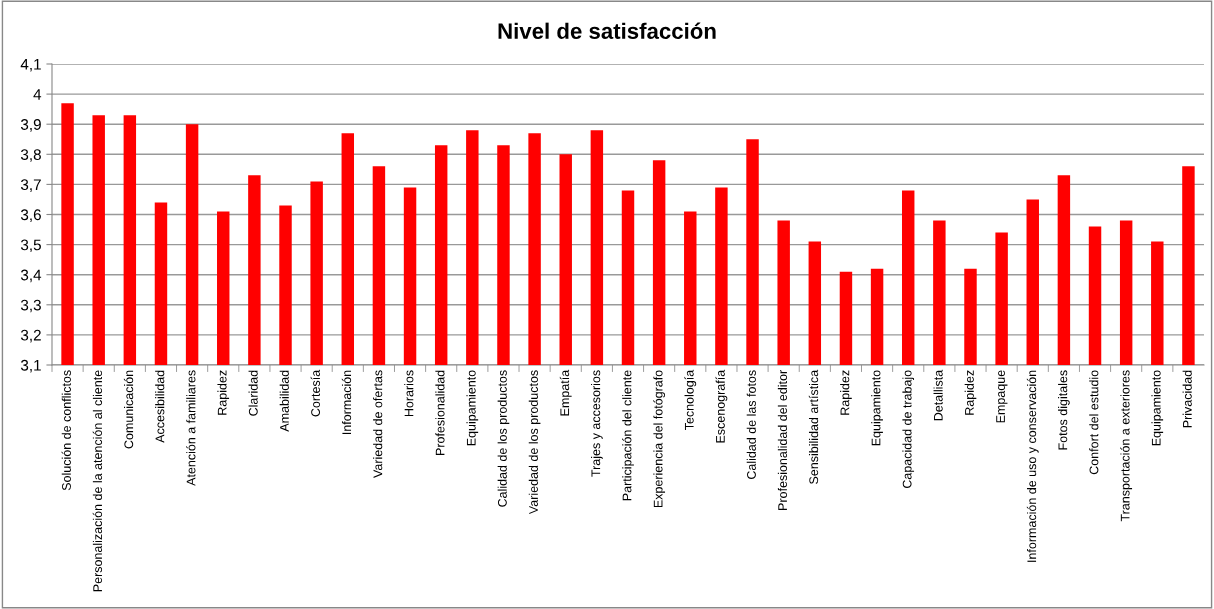  Describe the element at coordinates (30, 125) in the screenshot. I see `y-tick-label: 3,9` at that location.